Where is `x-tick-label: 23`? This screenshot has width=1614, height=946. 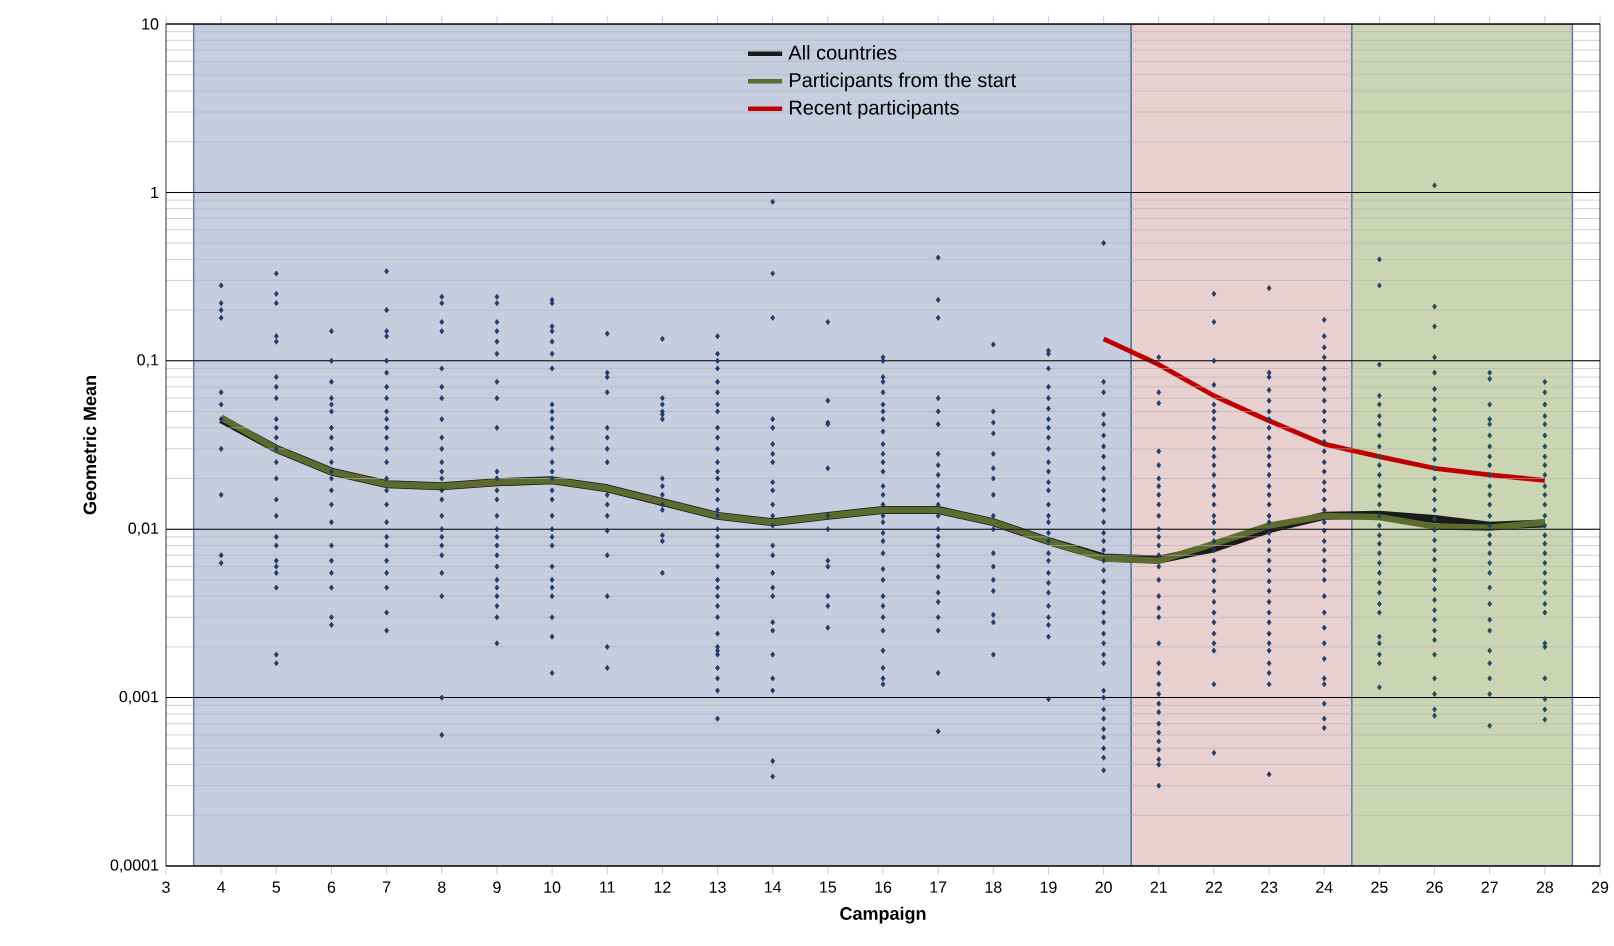 x-tick-label: 23 is located at coordinates (1269, 887).